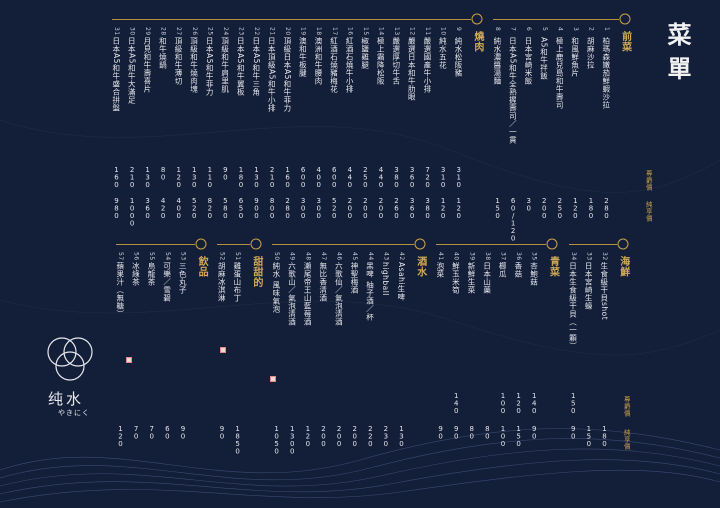 The height and width of the screenshot is (508, 720). Describe the element at coordinates (528, 204) in the screenshot. I see `item-price: 30` at that location.